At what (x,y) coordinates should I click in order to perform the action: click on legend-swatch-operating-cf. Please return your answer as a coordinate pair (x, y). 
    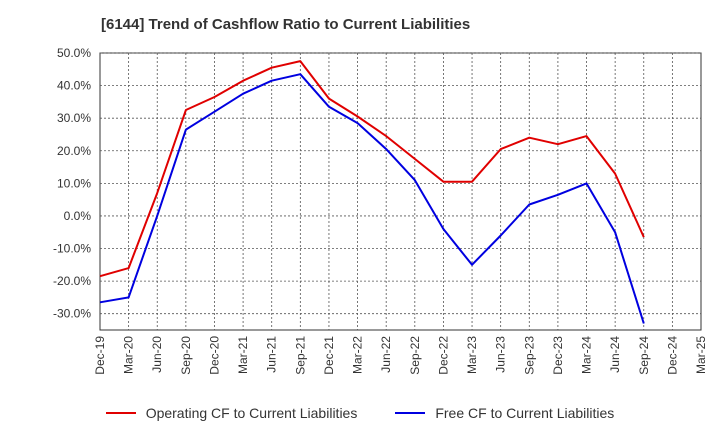
    Looking at the image, I should click on (120, 413).